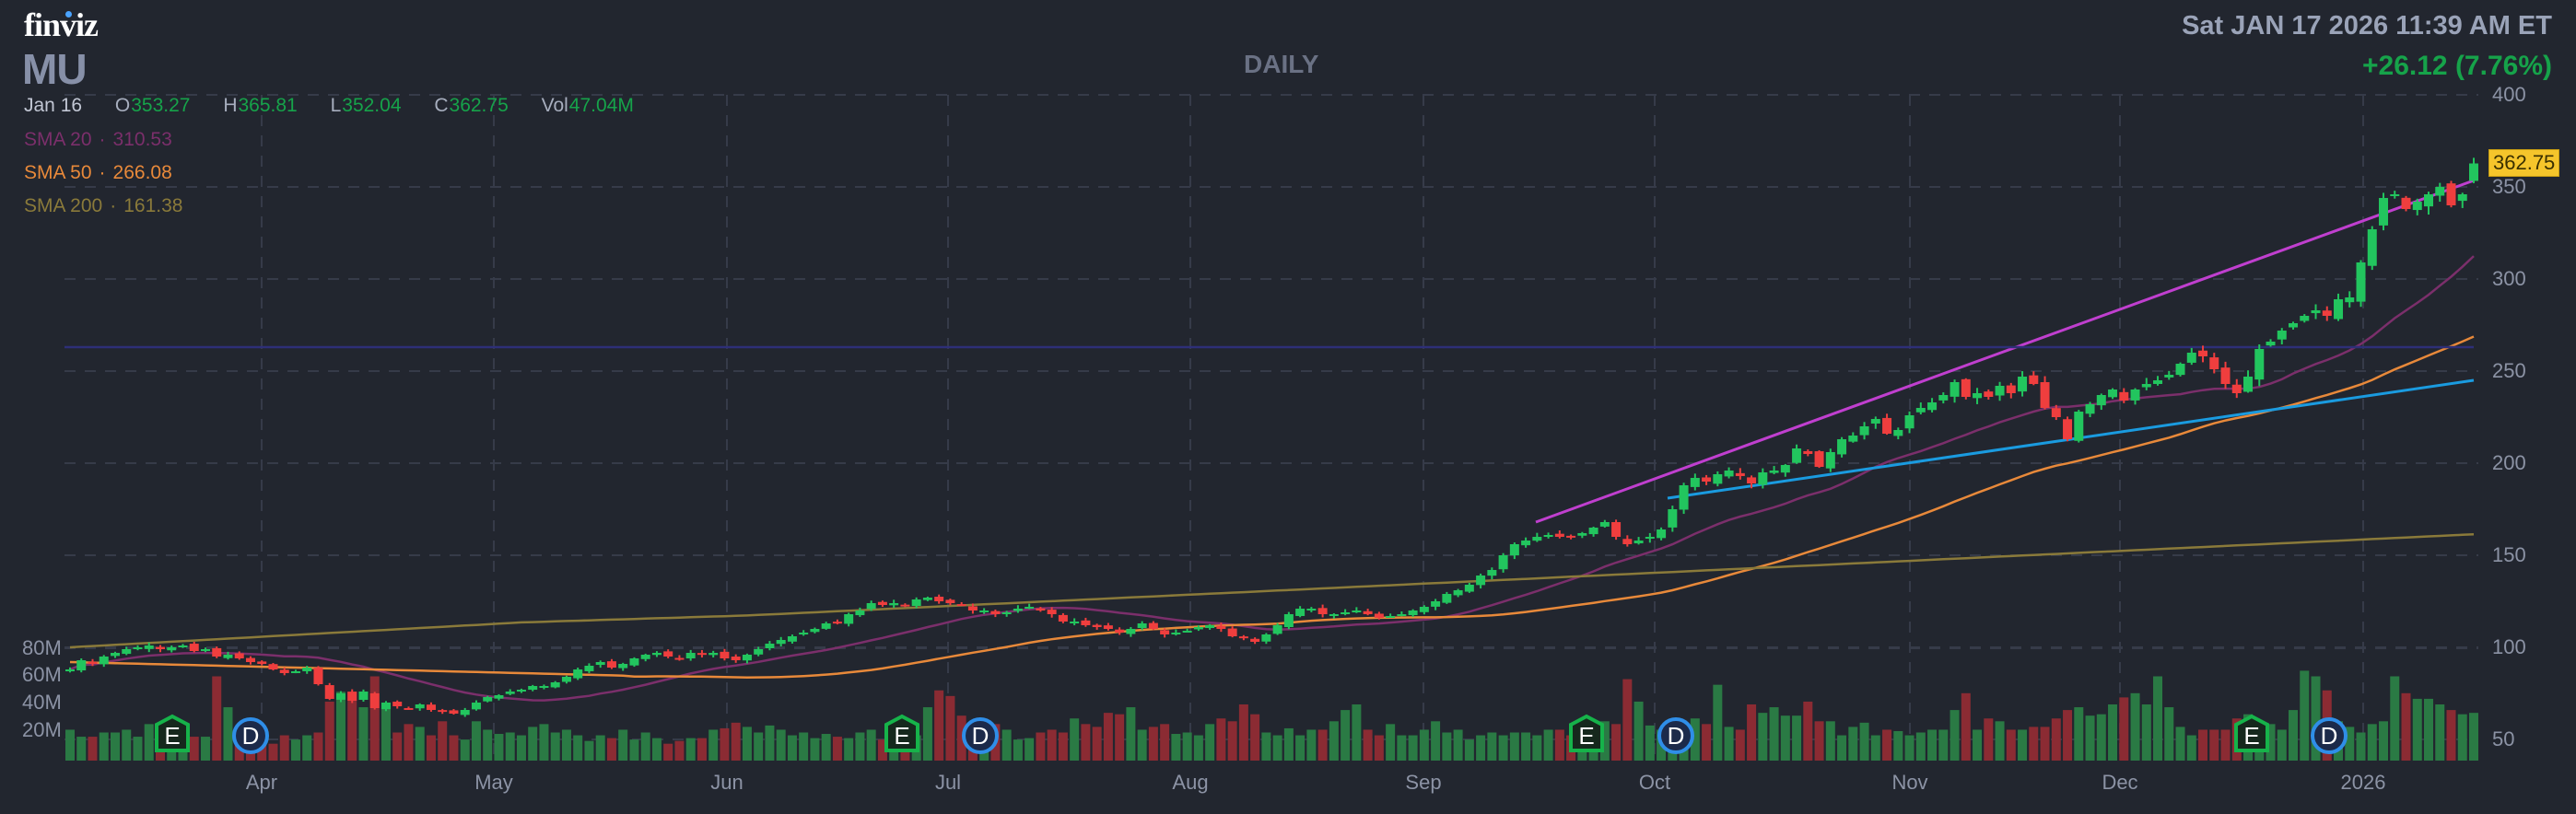 The width and height of the screenshot is (2576, 814). I want to click on close-value: 362.75, so click(479, 105).